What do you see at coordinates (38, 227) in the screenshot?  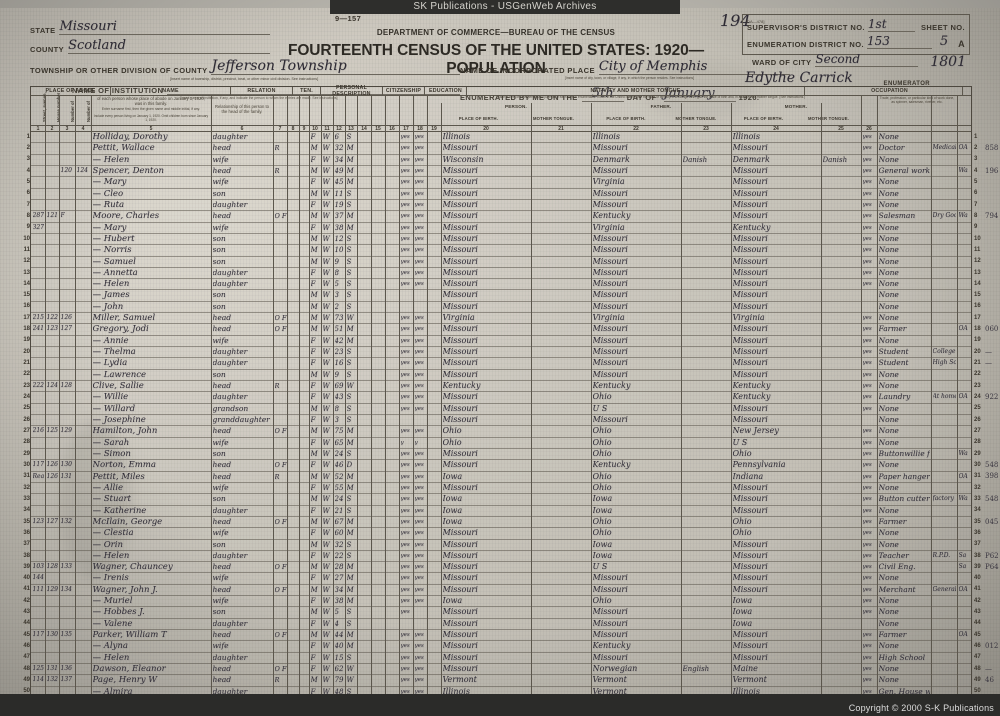 I see `cell-street: 327` at bounding box center [38, 227].